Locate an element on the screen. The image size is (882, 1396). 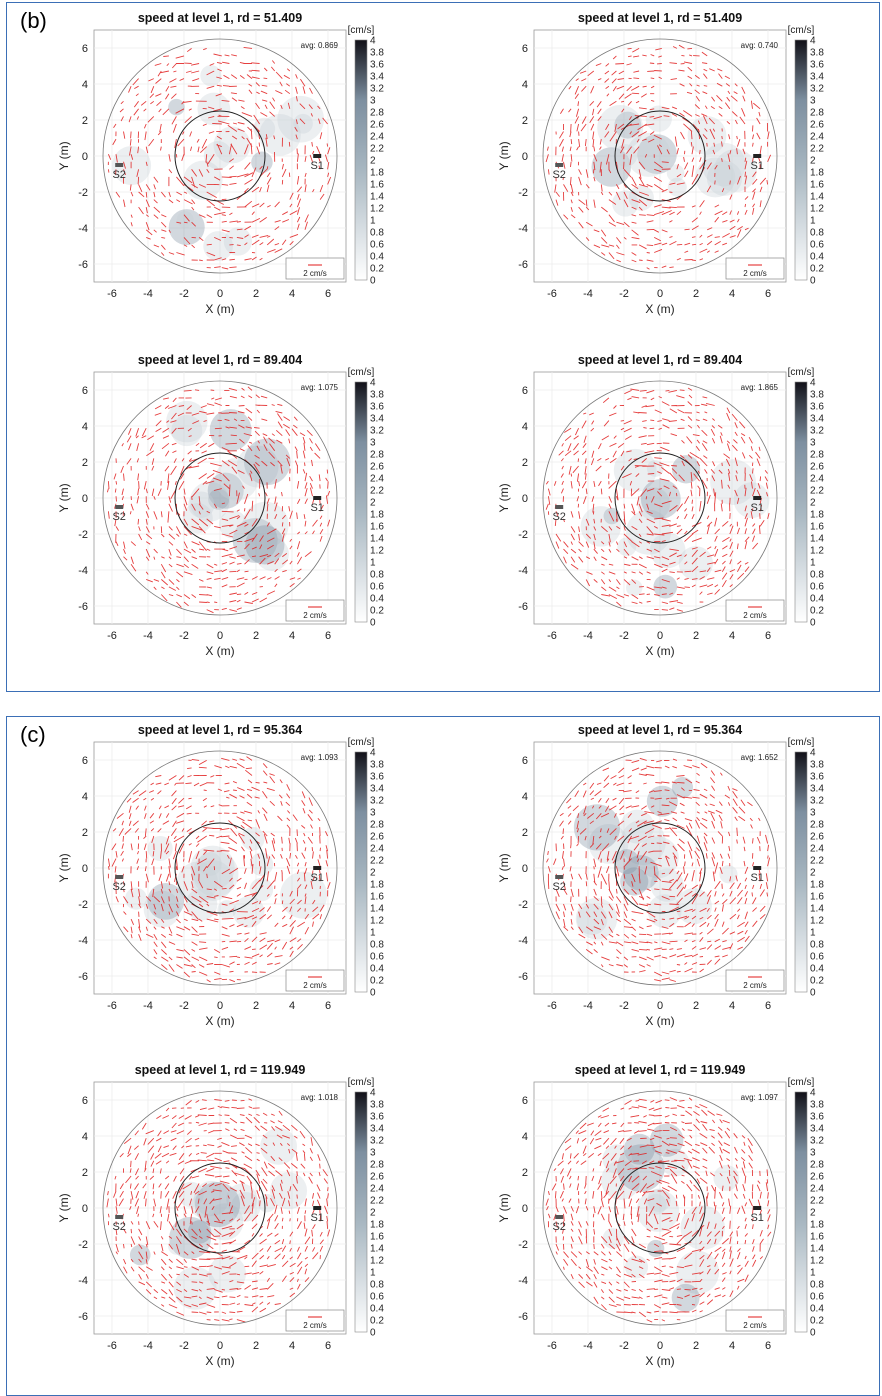
colorbar-tick-label: 2.8 is located at coordinates (817, 1165).